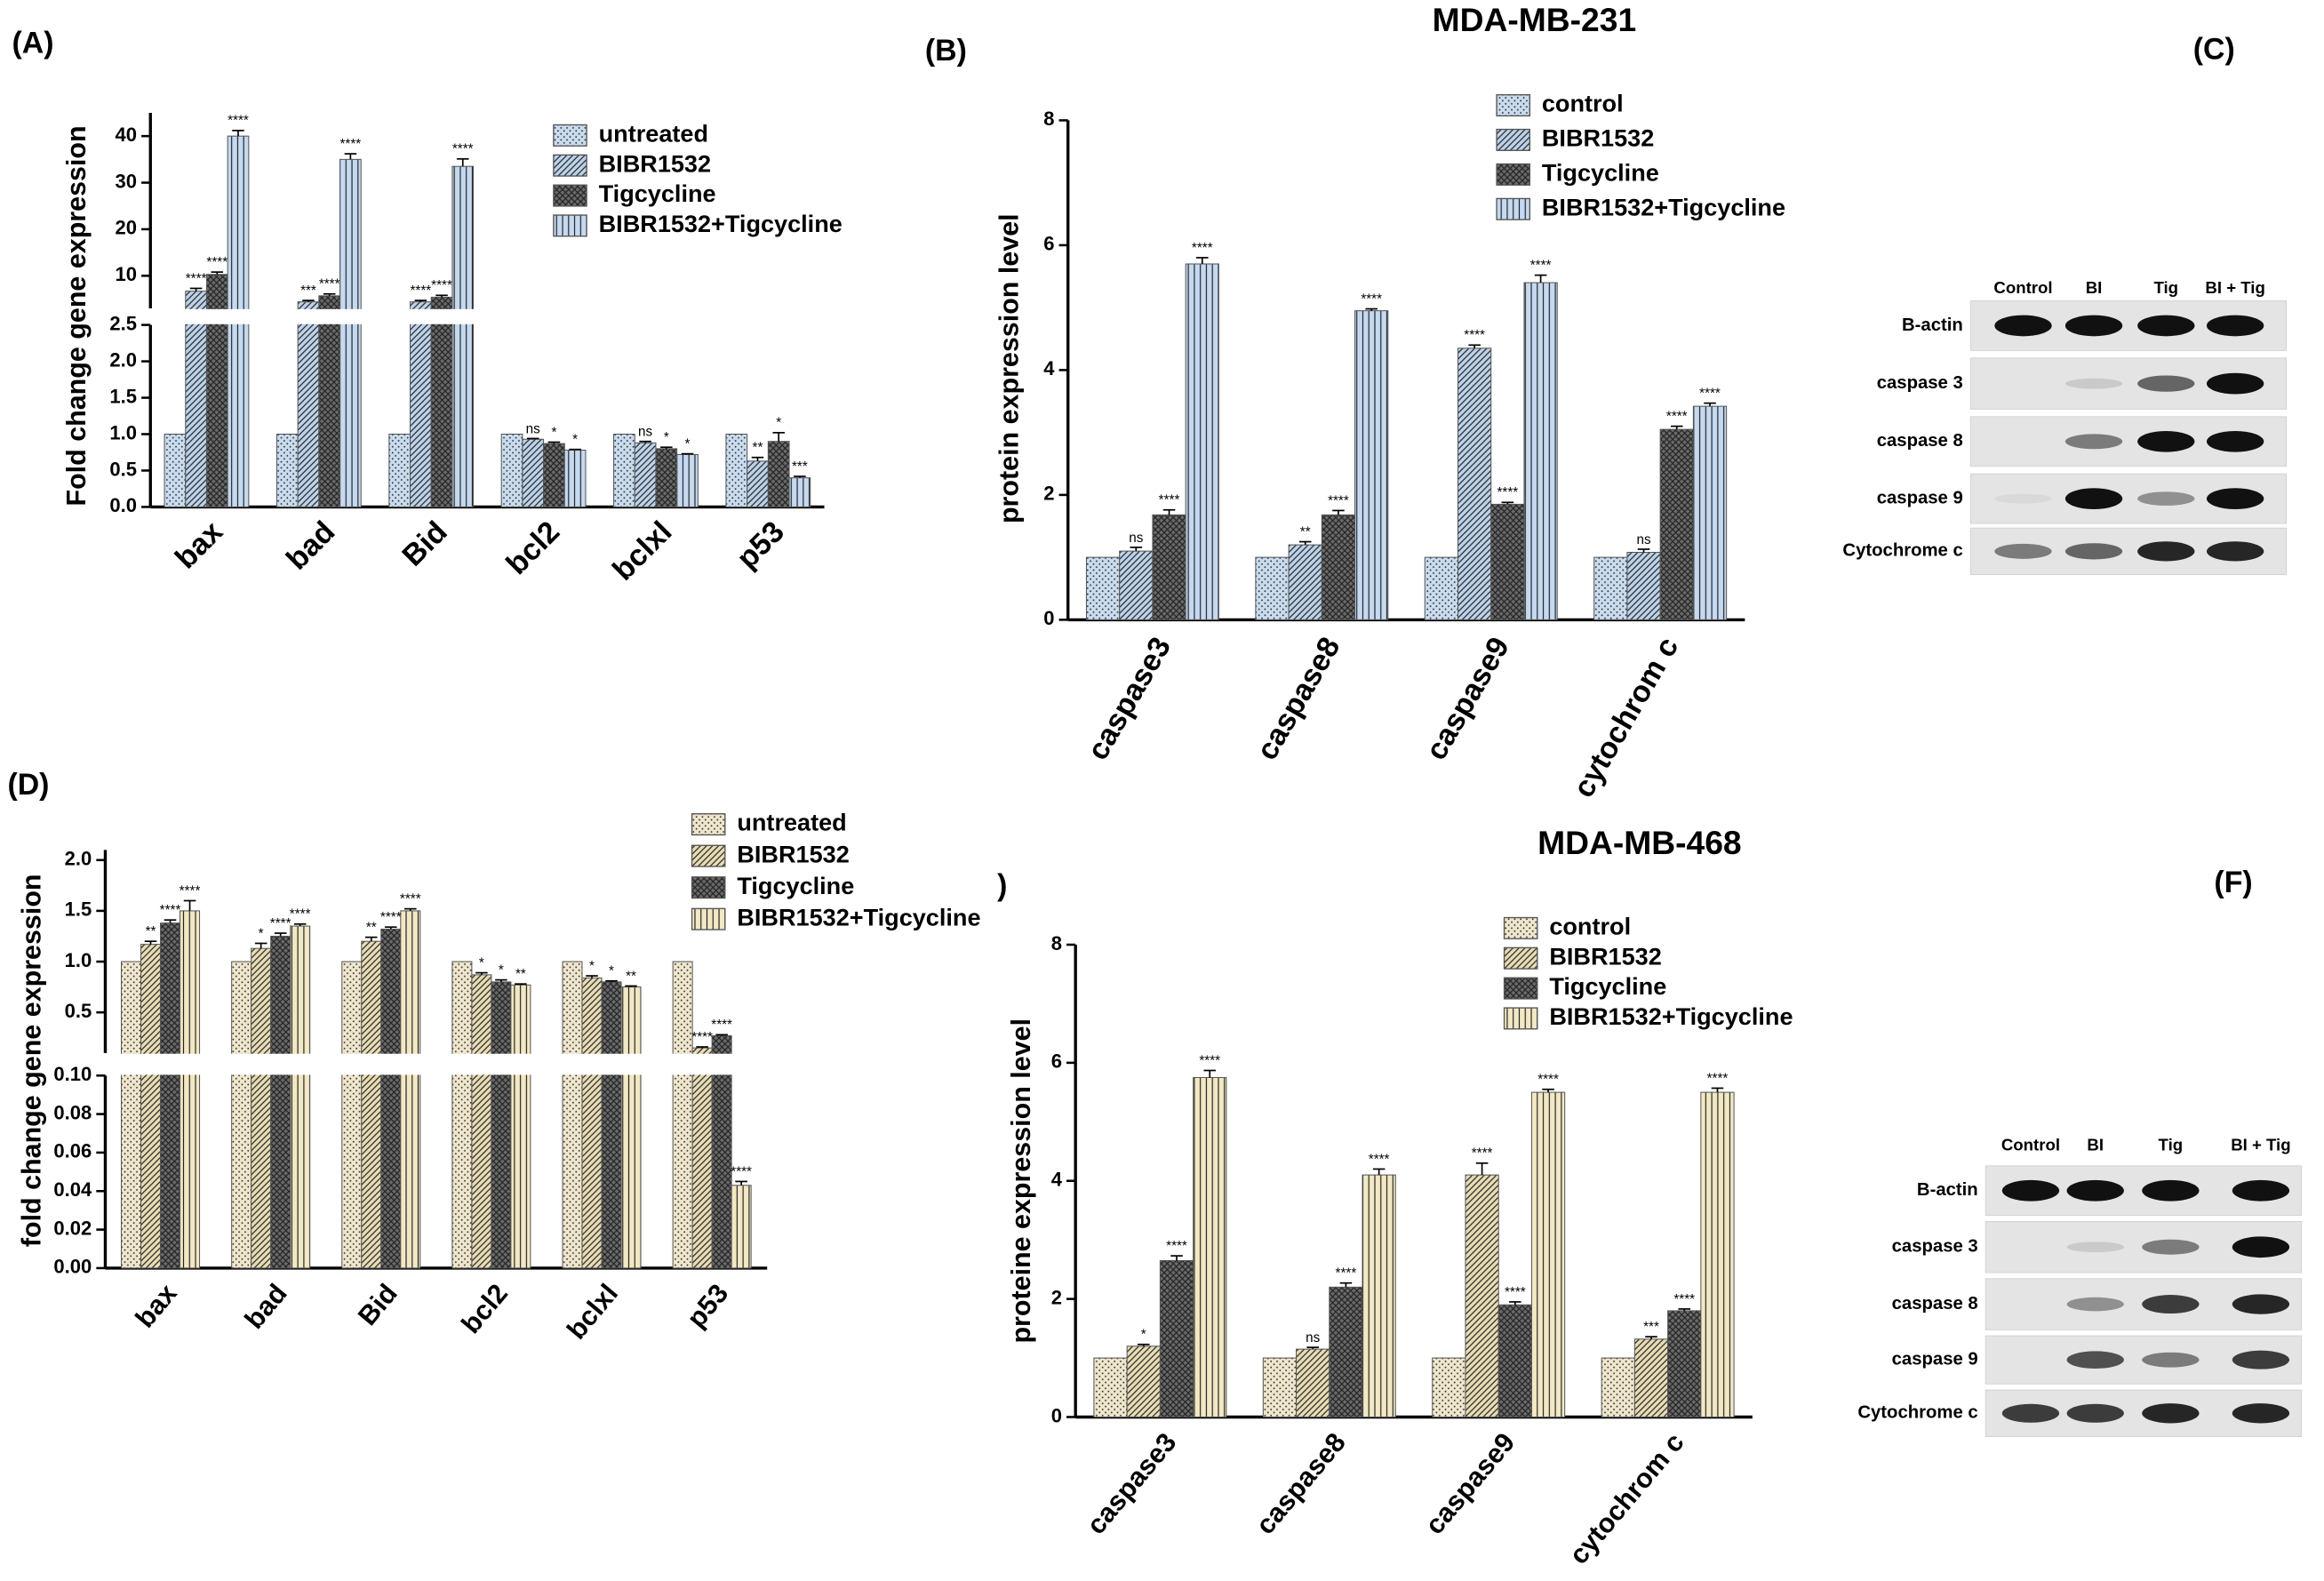  What do you see at coordinates (1583, 103) in the screenshot?
I see `legend-label: control` at bounding box center [1583, 103].